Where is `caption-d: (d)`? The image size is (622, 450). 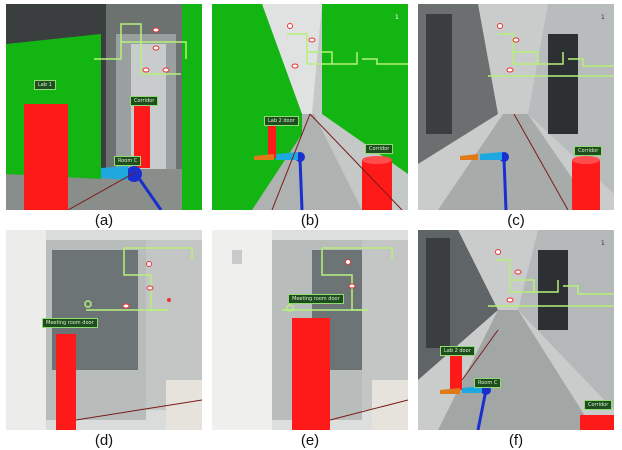 caption-d: (d) is located at coordinates (104, 440).